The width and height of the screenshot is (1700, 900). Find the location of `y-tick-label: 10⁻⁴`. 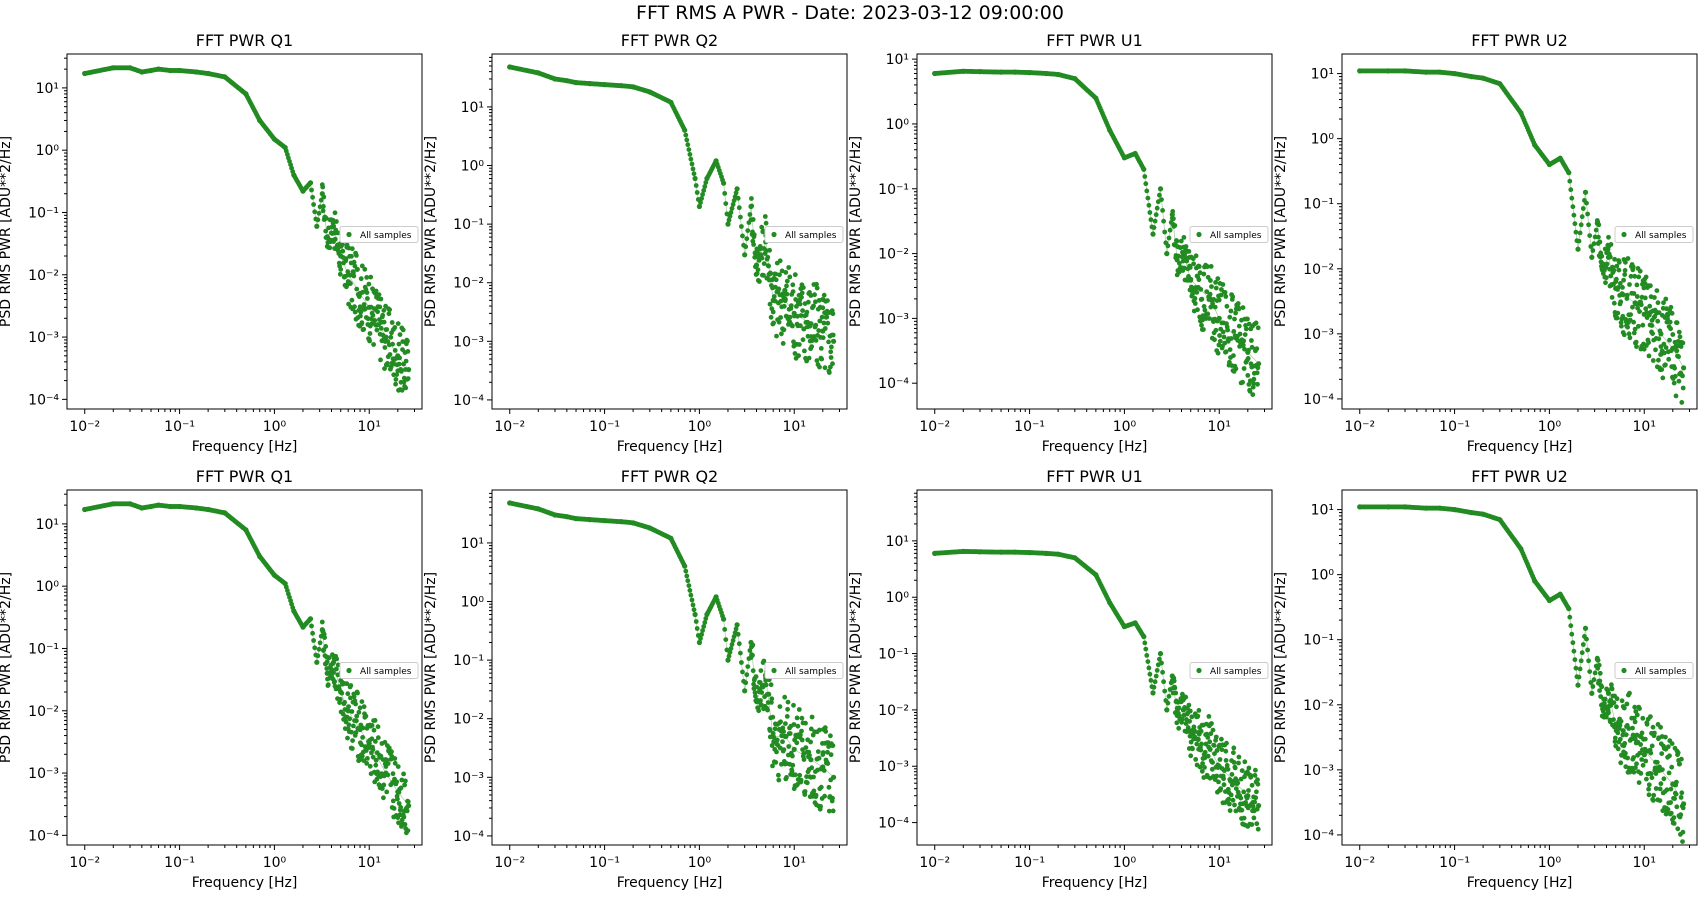

y-tick-label: 10⁻⁴ is located at coordinates (893, 384).